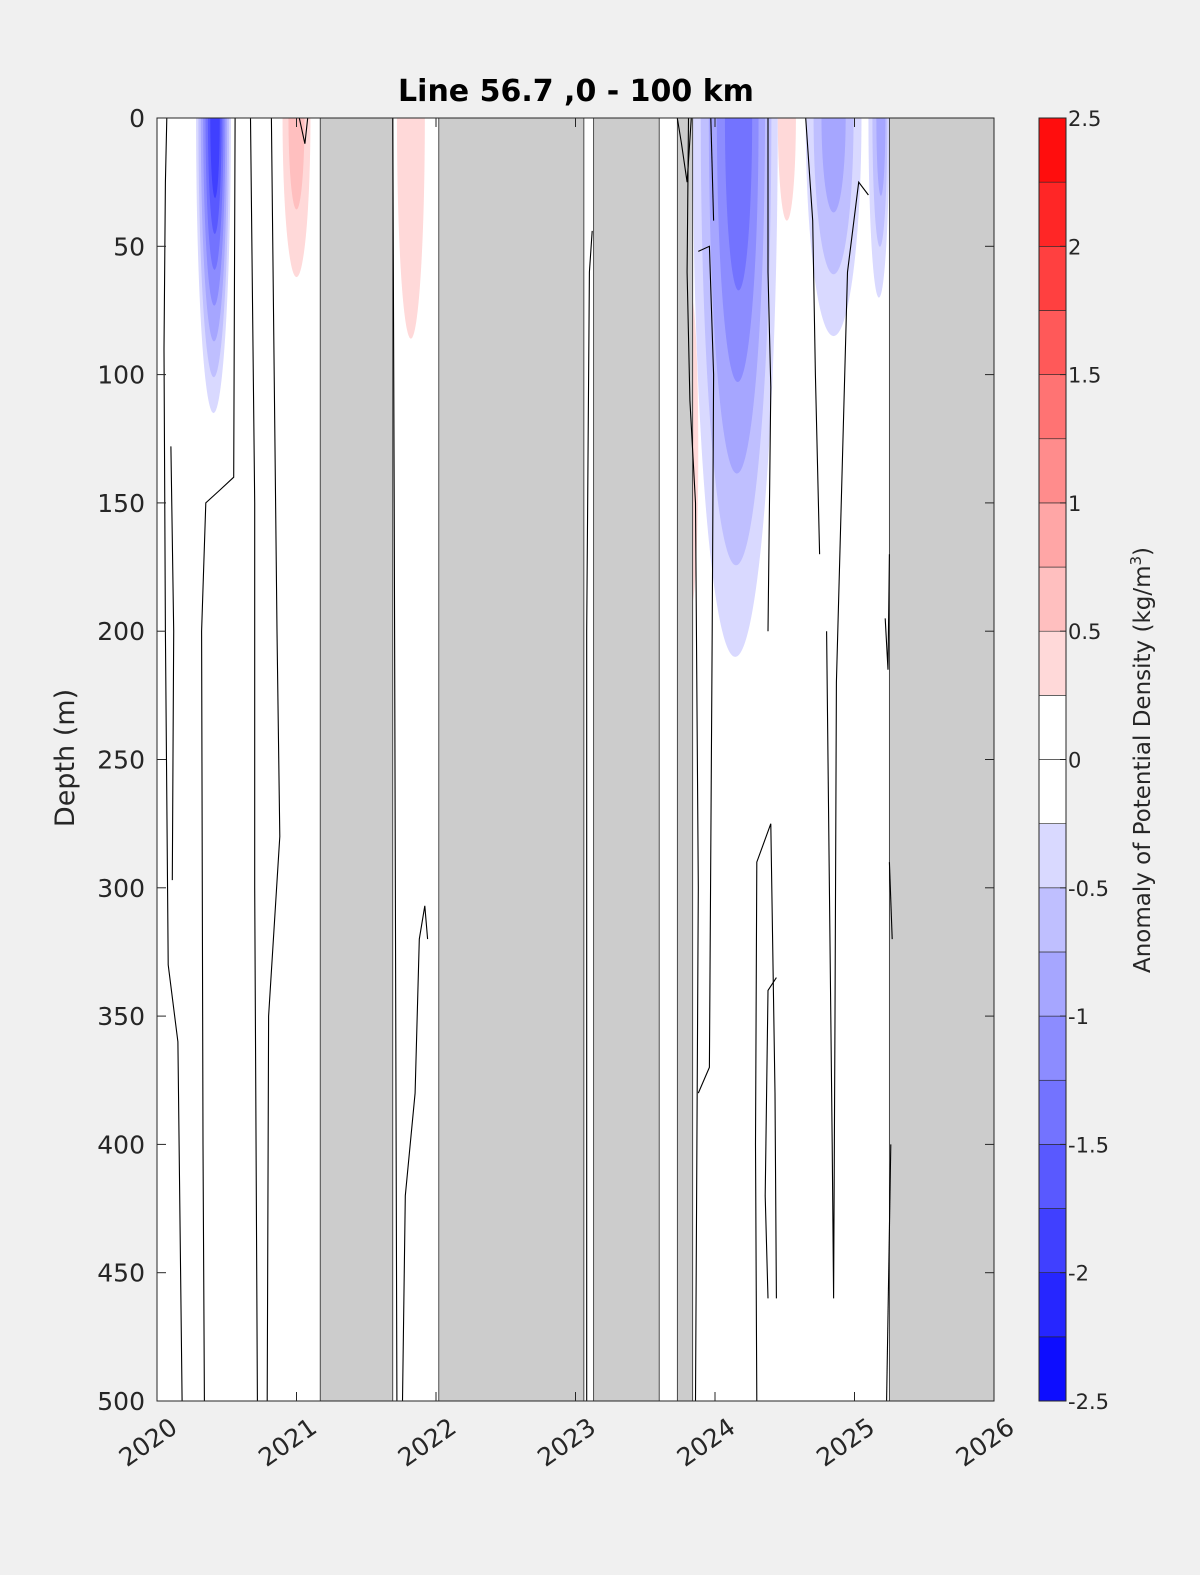  What do you see at coordinates (129, 246) in the screenshot?
I see `y-tick-label: 50` at bounding box center [129, 246].